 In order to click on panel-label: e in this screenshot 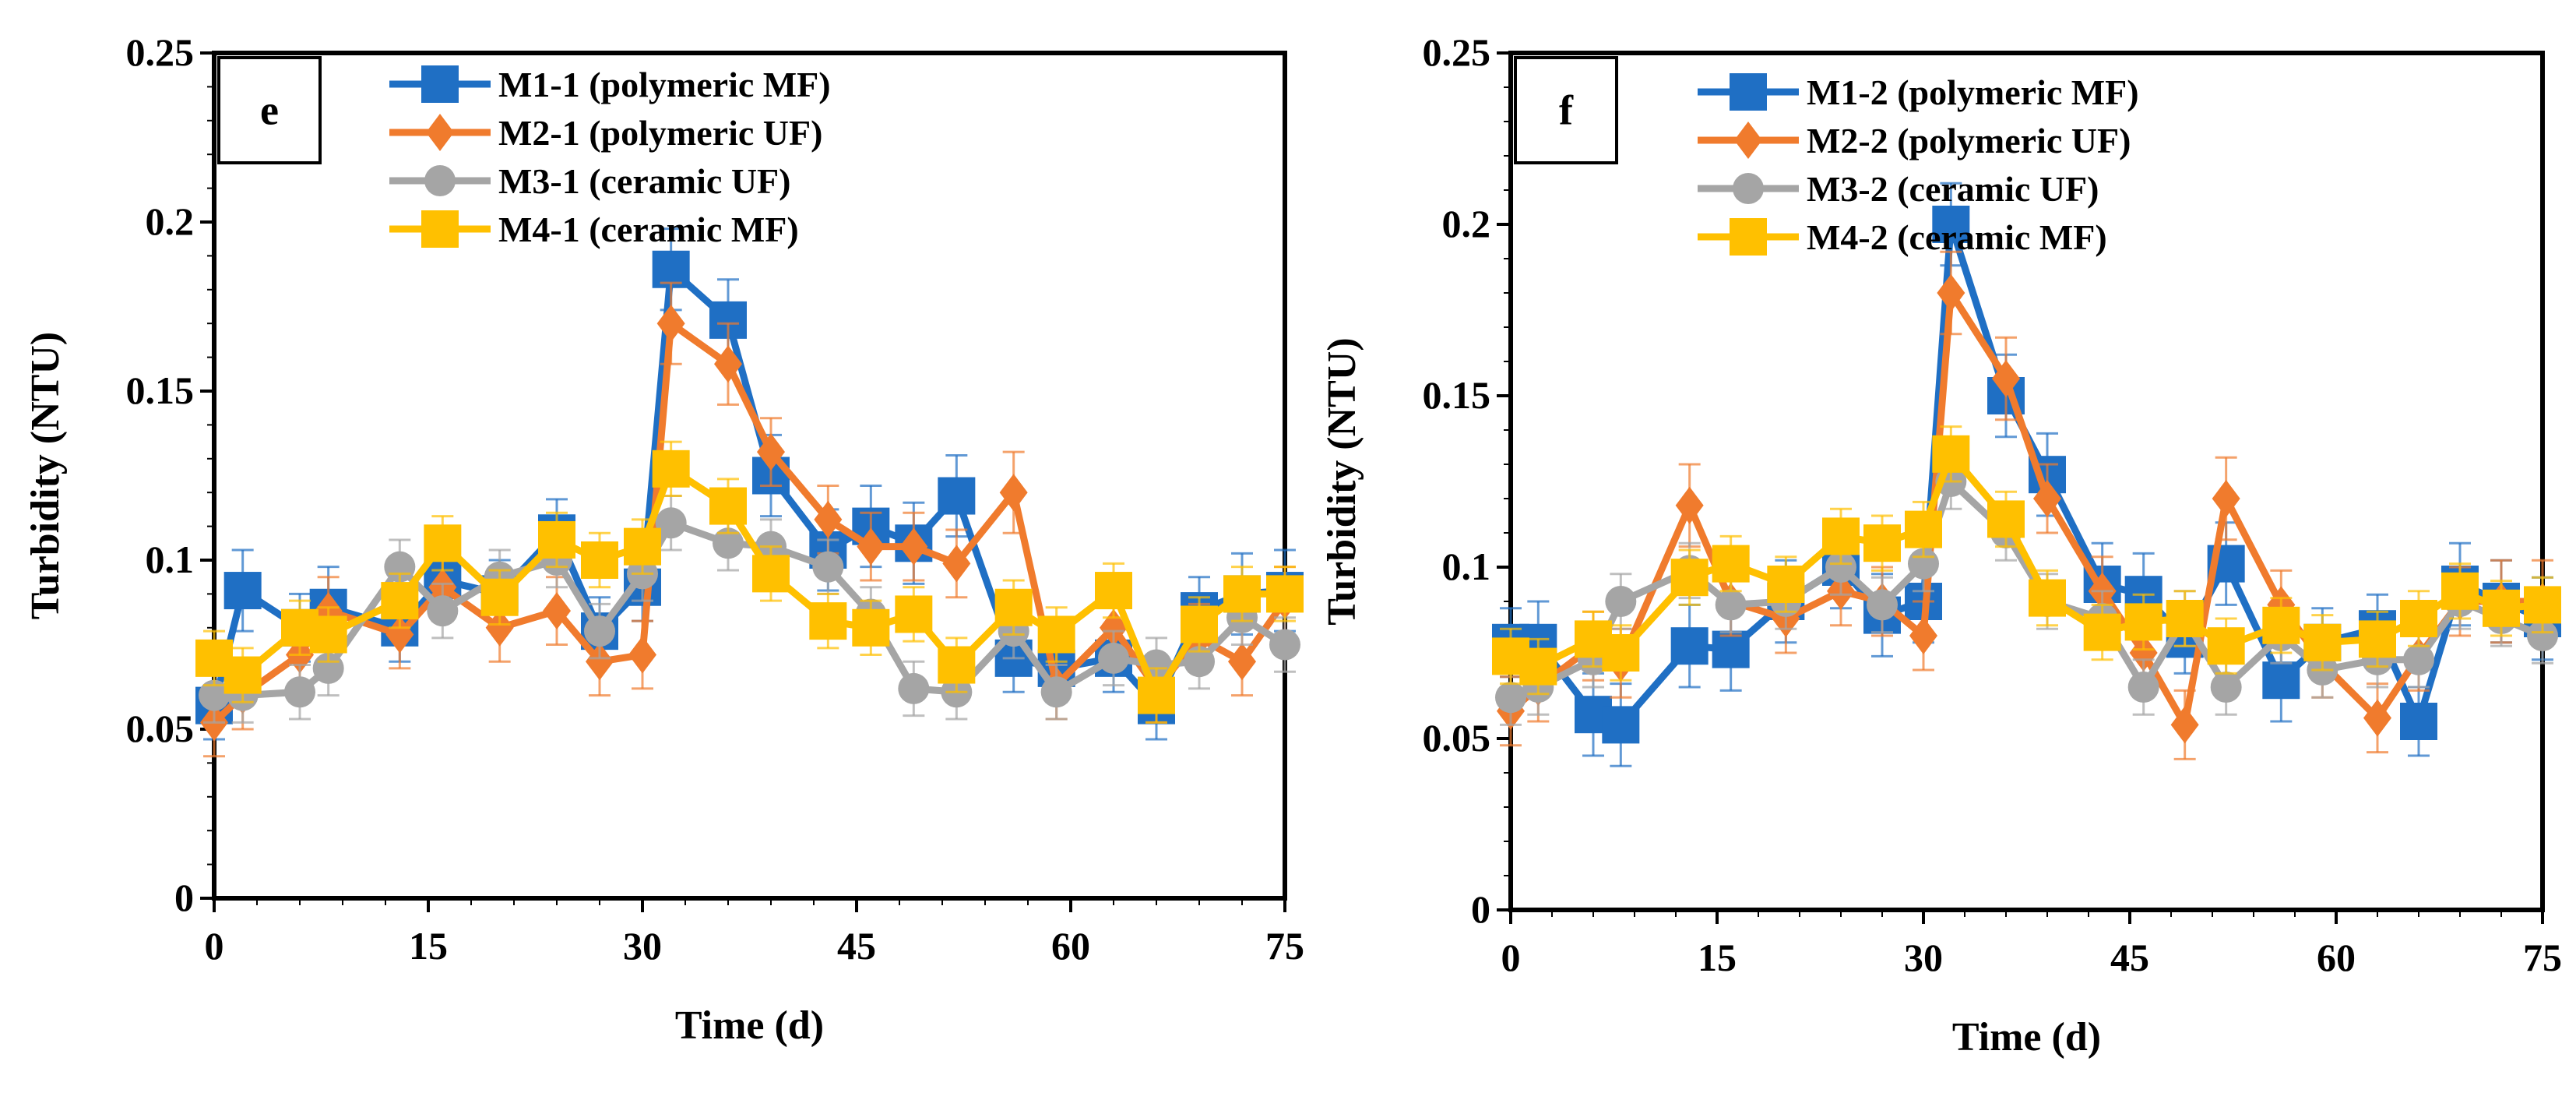, I will do `click(269, 110)`.